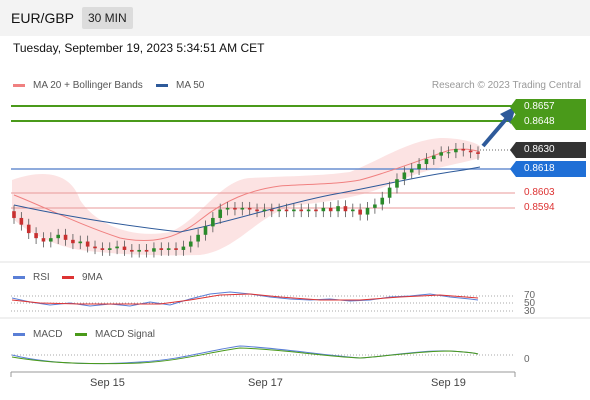  Describe the element at coordinates (539, 168) in the screenshot. I see `pivot-value: 0.8618` at that location.